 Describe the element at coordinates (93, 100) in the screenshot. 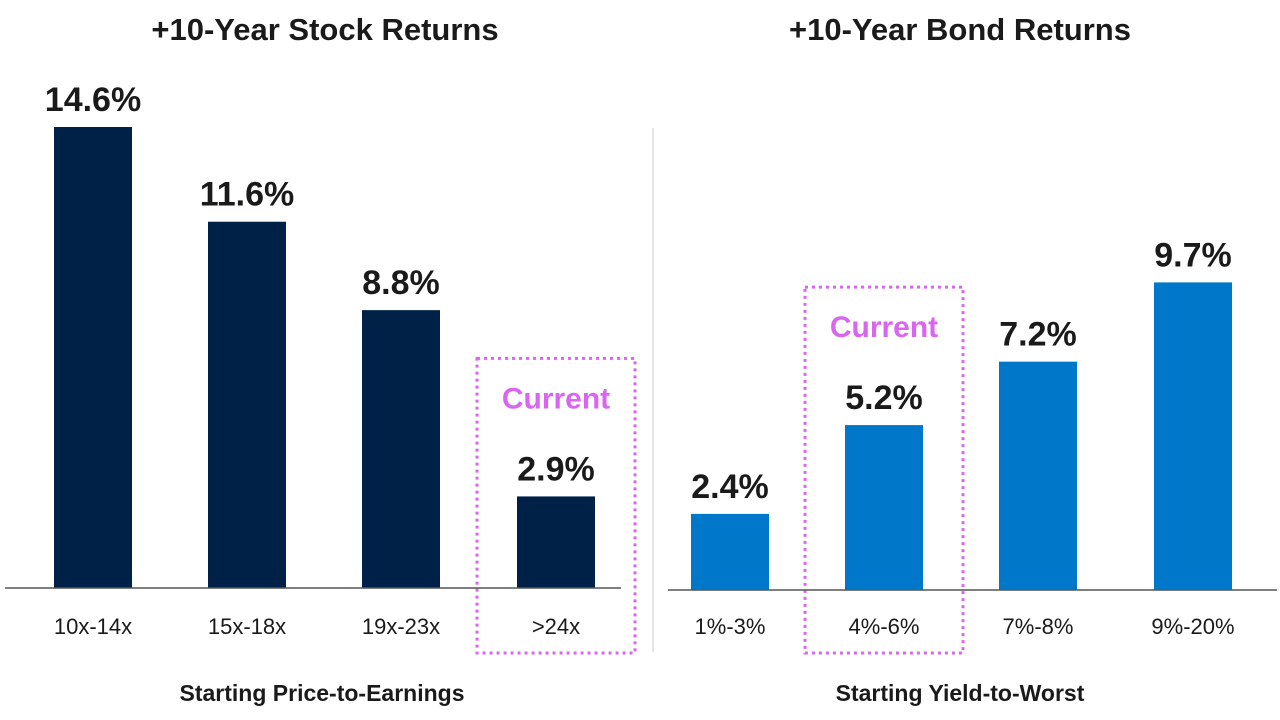

I see `stock-value-label-1: 14.6%` at that location.